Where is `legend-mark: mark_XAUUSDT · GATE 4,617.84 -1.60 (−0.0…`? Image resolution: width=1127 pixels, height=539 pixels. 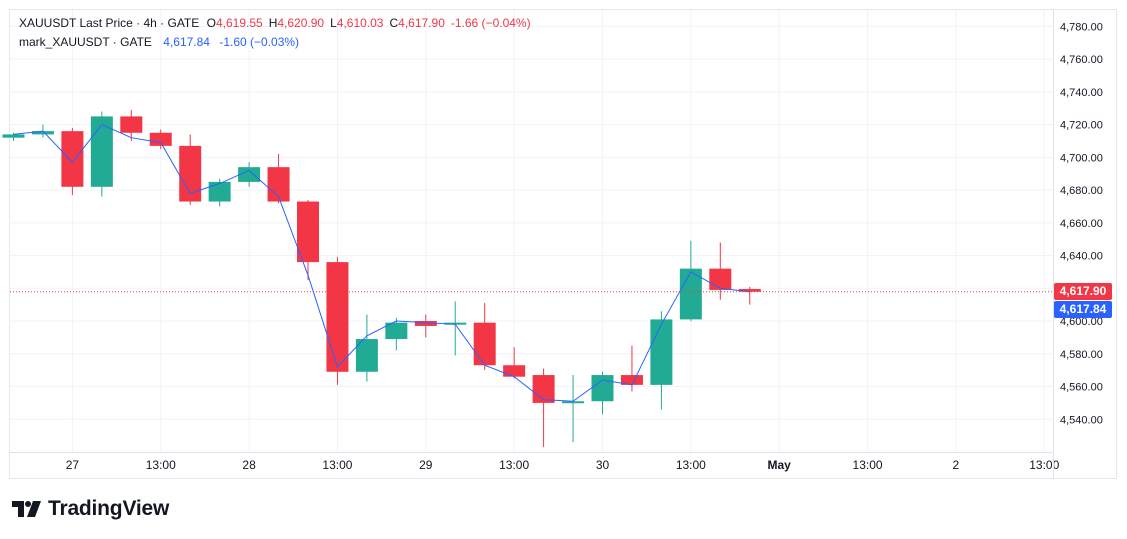
legend-mark: mark_XAUUSDT · GATE 4,617.84 -1.60 (−0.0… is located at coordinates (161, 42).